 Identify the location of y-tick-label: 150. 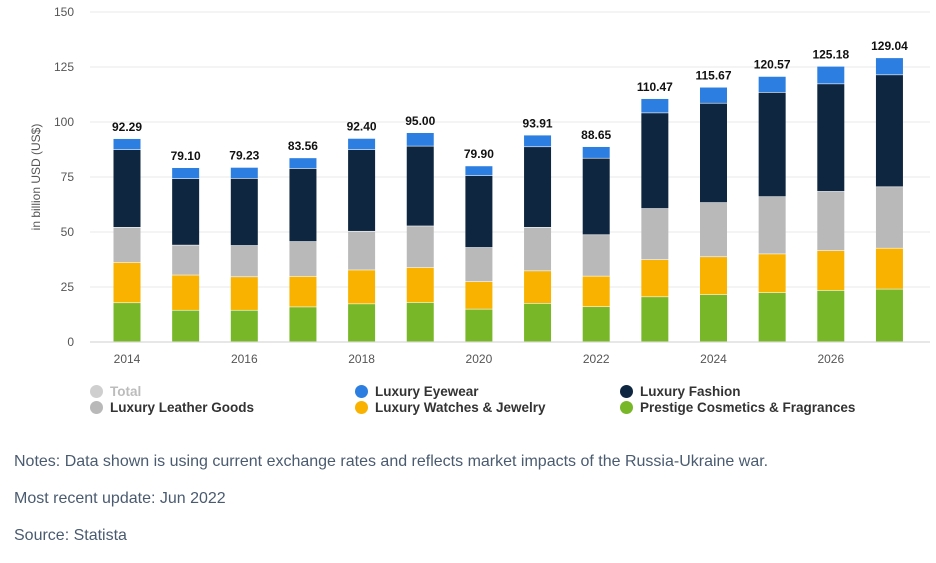
(64, 12).